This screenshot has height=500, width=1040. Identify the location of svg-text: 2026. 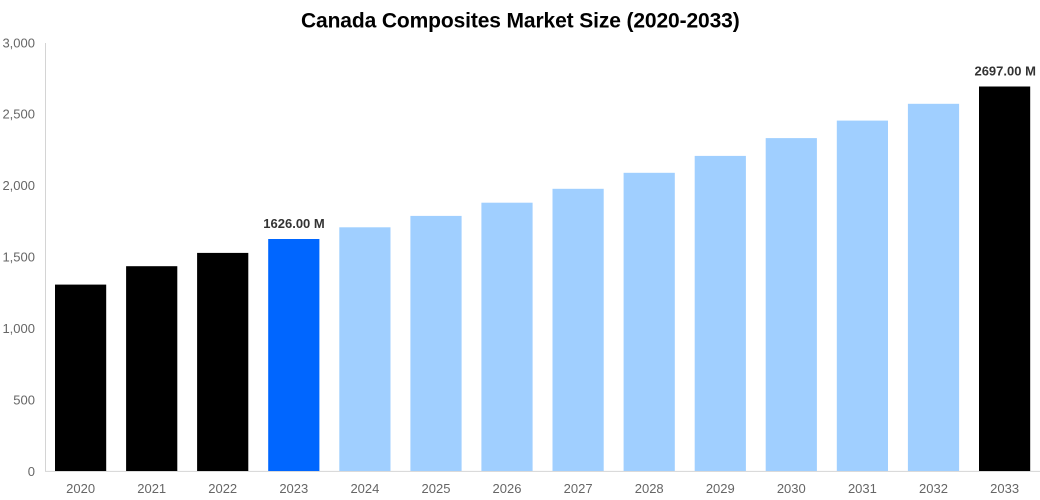
(507, 488).